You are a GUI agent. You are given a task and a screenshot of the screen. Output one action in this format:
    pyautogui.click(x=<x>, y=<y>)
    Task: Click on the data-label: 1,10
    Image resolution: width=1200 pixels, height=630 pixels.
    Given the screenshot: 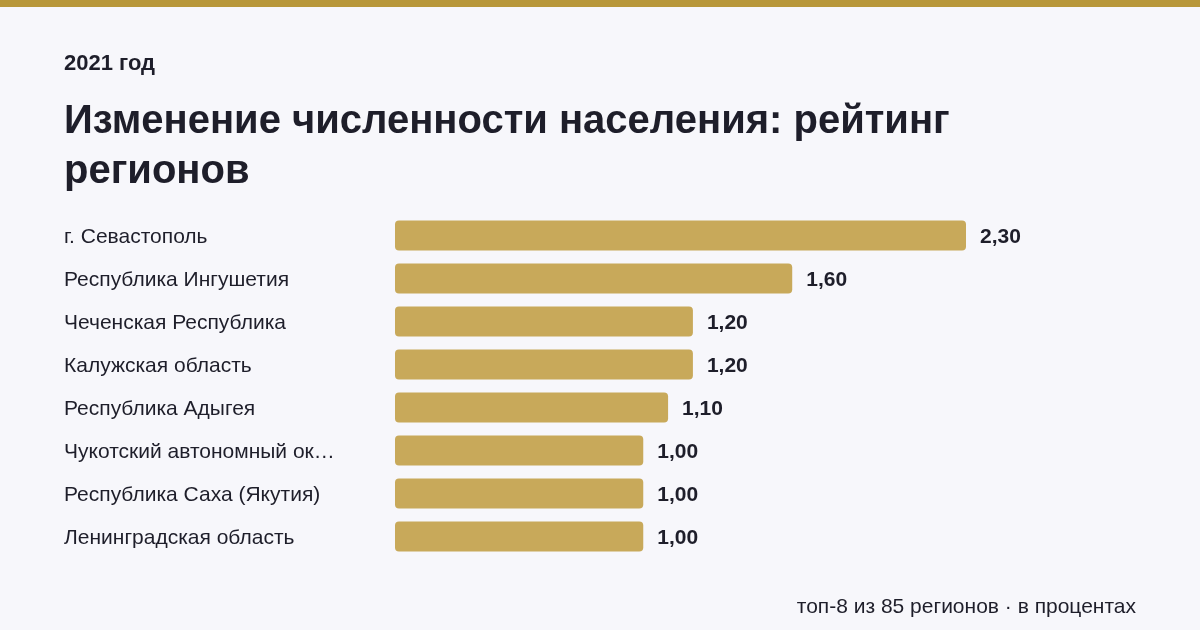 What is the action you would take?
    pyautogui.click(x=702, y=407)
    